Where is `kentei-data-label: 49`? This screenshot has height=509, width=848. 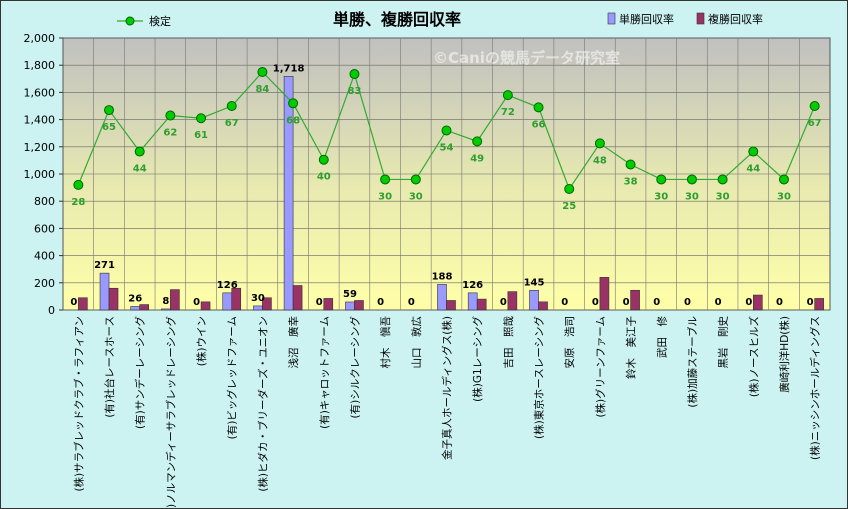
kentei-data-label: 49 is located at coordinates (477, 158).